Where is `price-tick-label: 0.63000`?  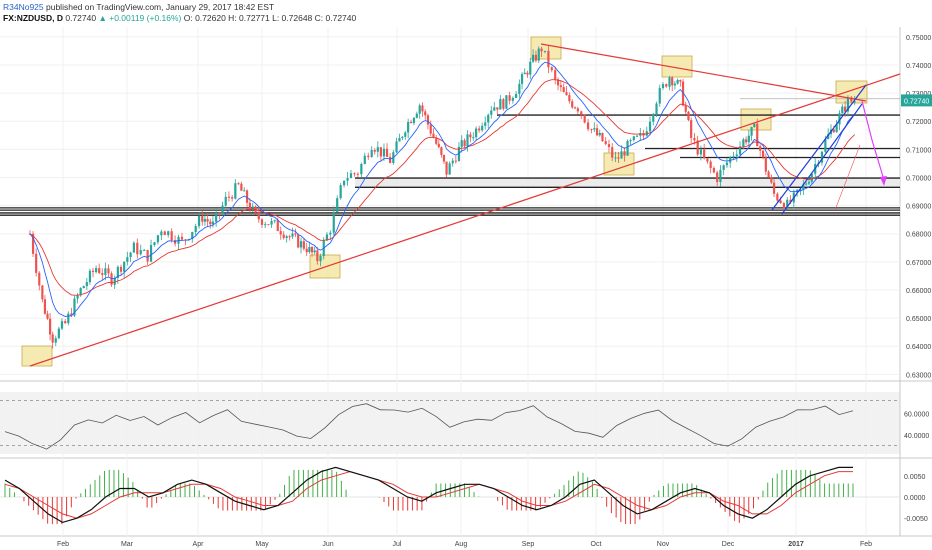 price-tick-label: 0.63000 is located at coordinates (918, 375).